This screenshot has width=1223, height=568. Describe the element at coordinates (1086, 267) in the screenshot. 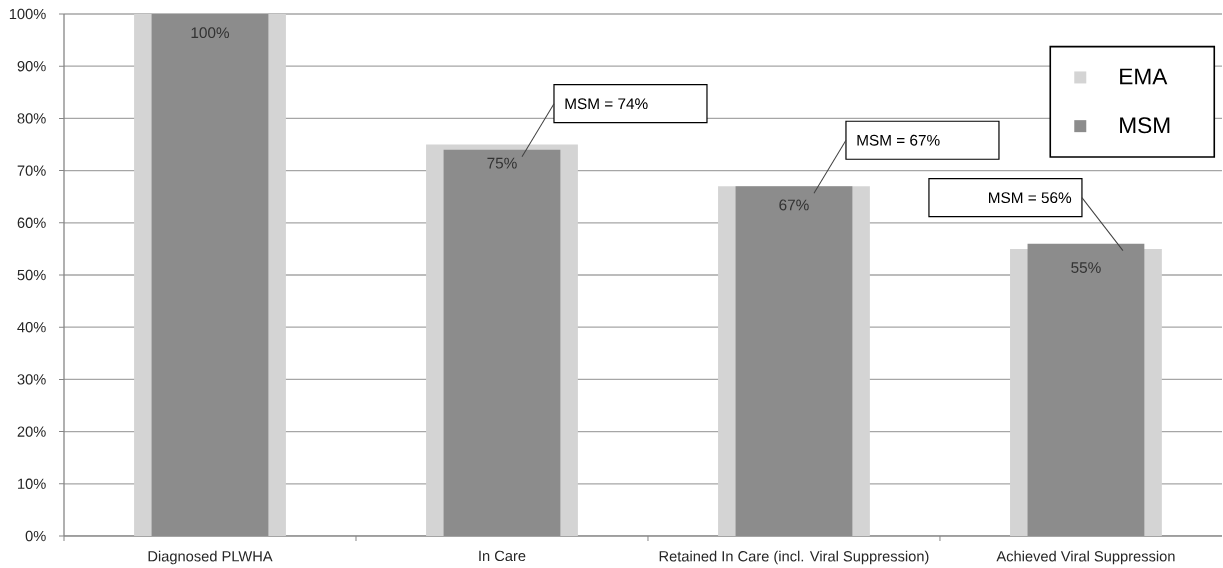

I see `data-label: 55%` at that location.